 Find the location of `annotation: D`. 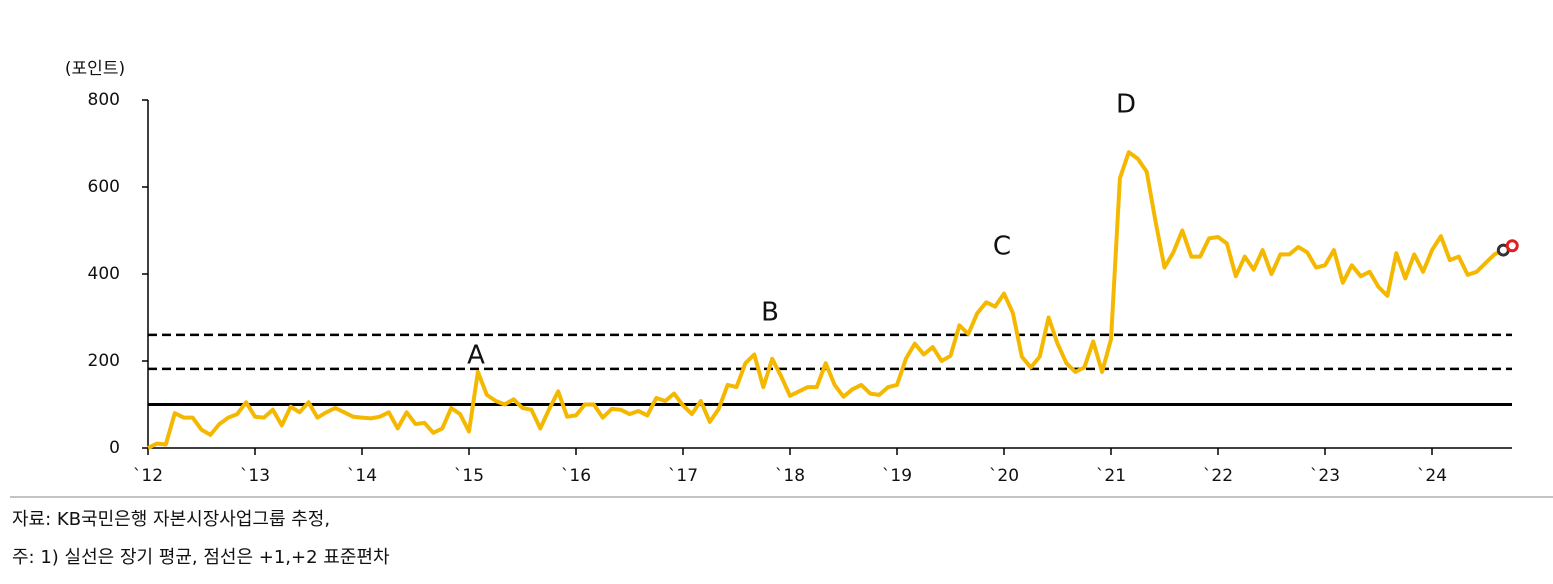

annotation: D is located at coordinates (1126, 105).